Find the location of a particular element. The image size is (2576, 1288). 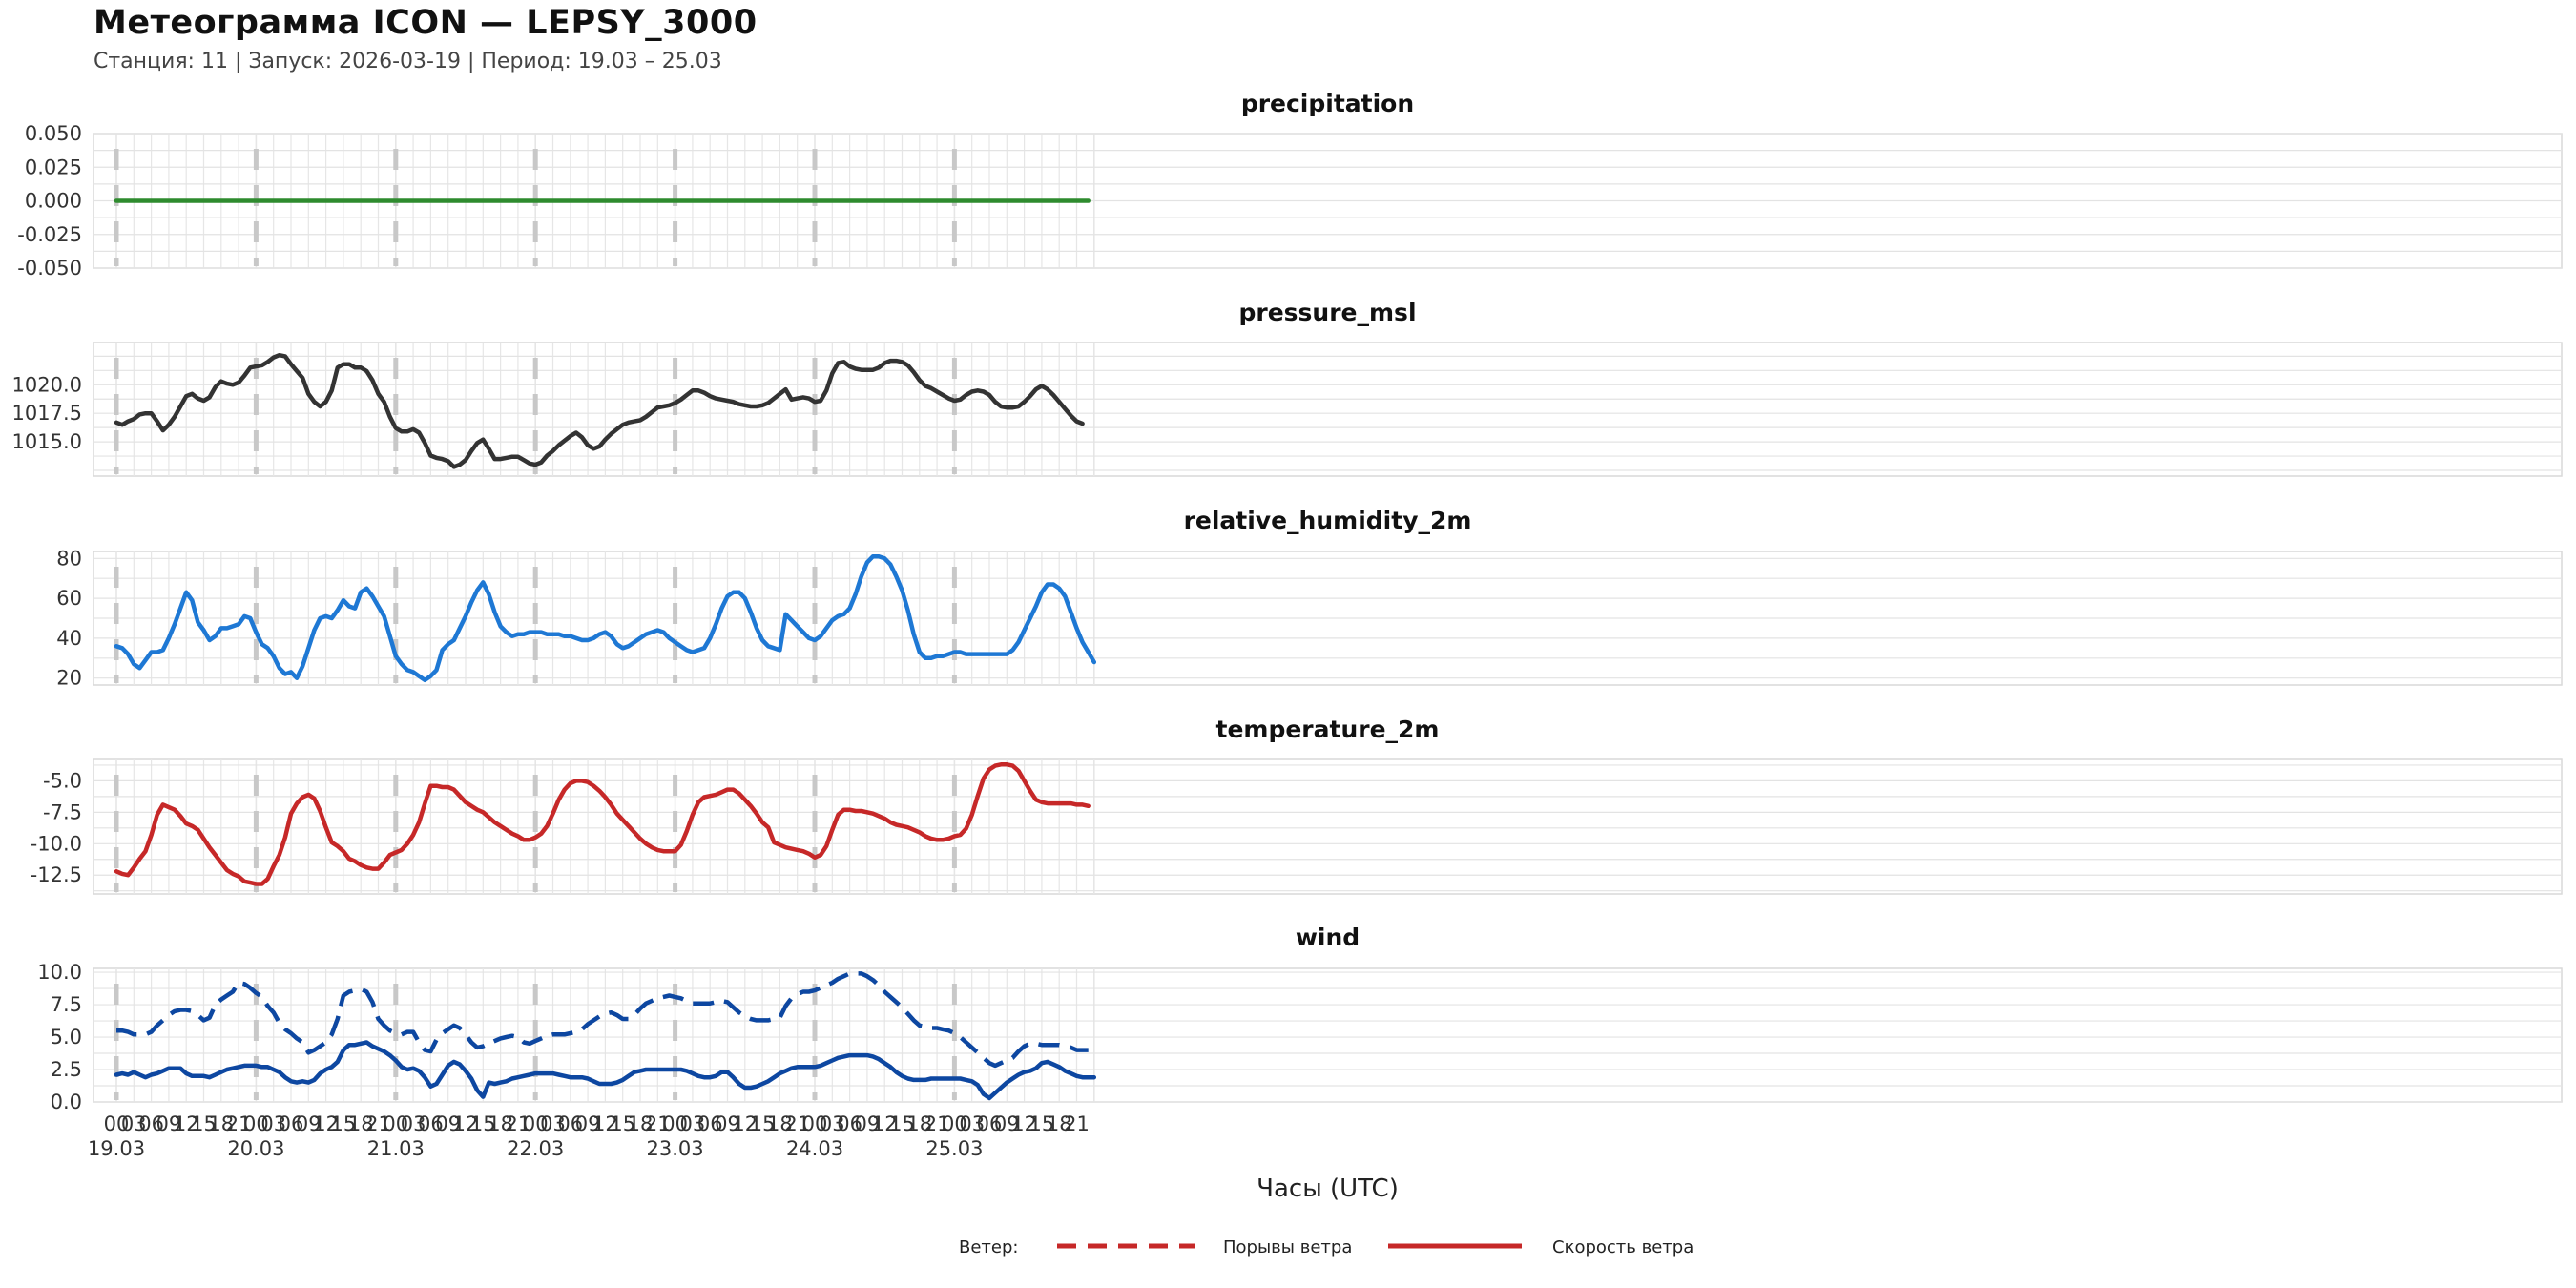

y-tick-label: 1015.0 is located at coordinates (47, 441).